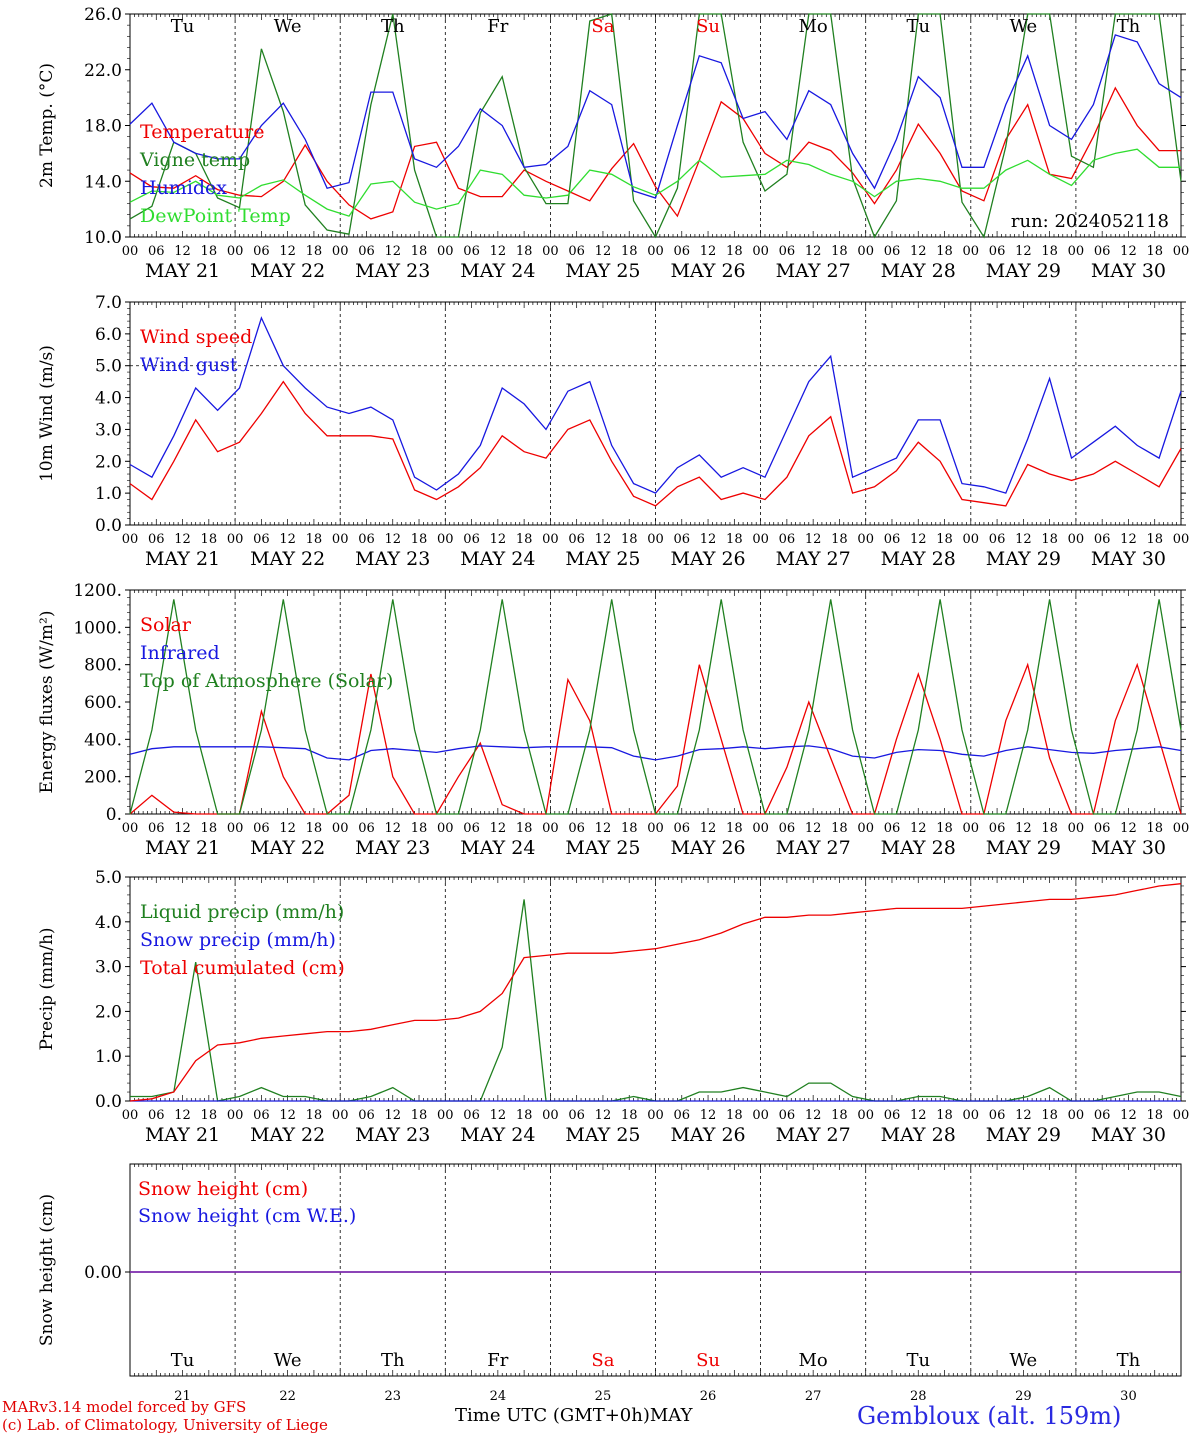  I want to click on y-tick-label: 400., so click(103, 740).